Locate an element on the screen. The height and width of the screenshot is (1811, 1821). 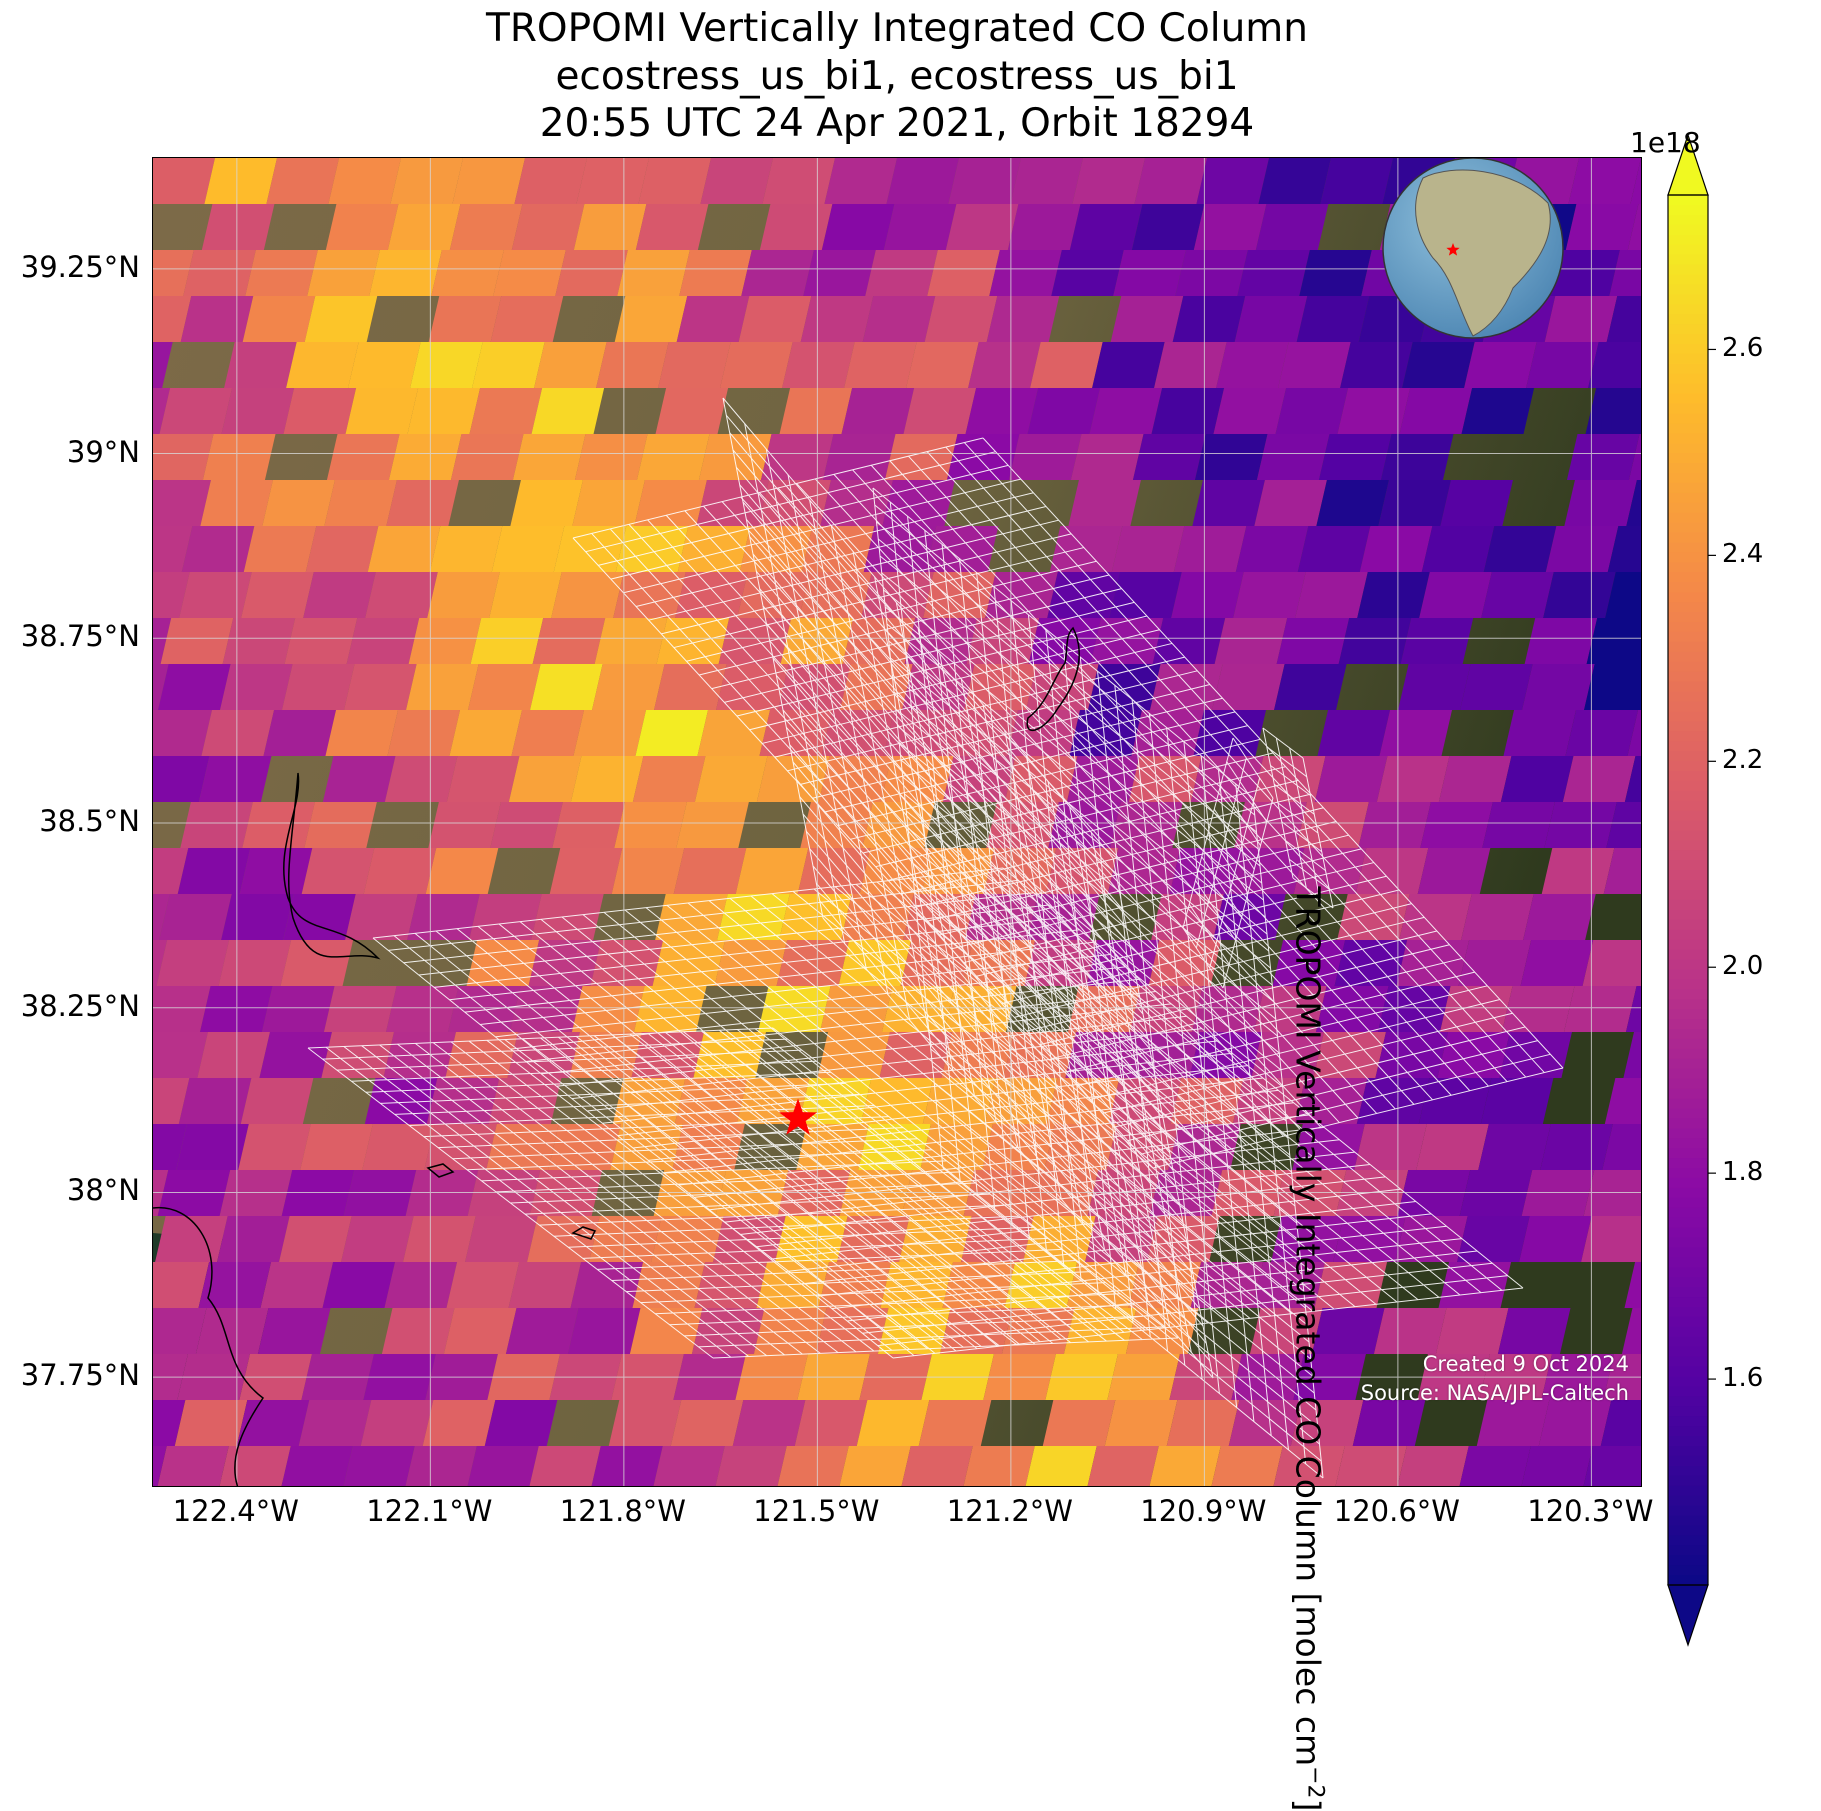
figure-title: TROPOMI Vertically Integrated CO Column is located at coordinates (897, 29).